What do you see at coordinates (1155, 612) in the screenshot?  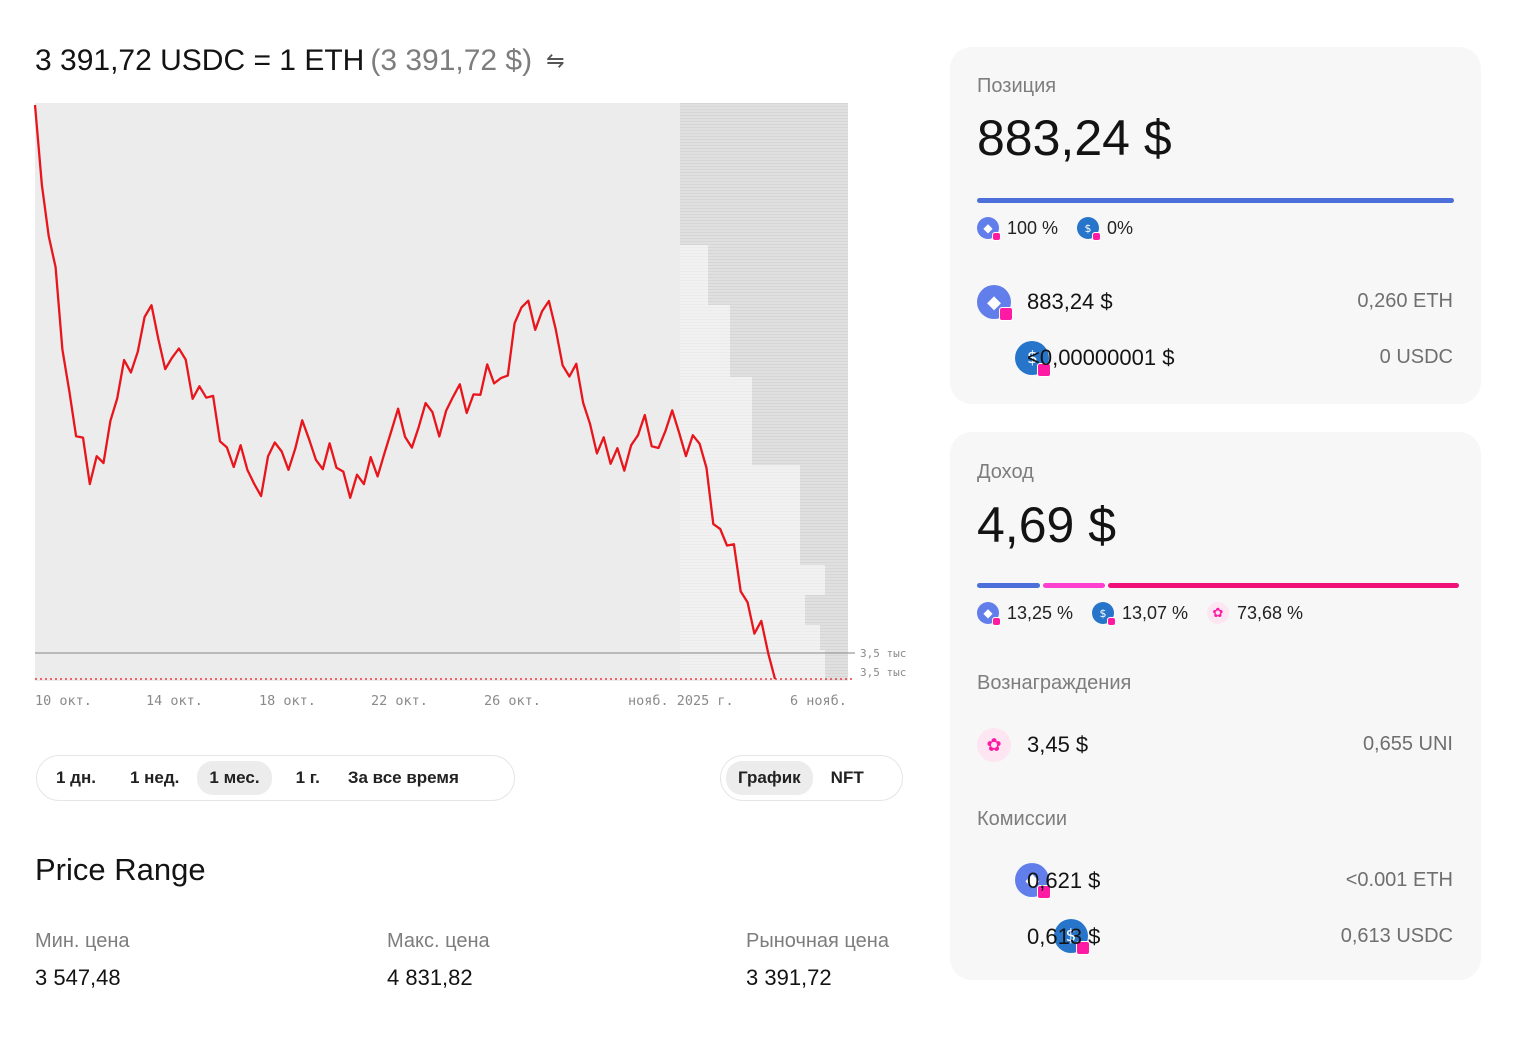 I see `income-share-usdc-label: 13,07 %` at bounding box center [1155, 612].